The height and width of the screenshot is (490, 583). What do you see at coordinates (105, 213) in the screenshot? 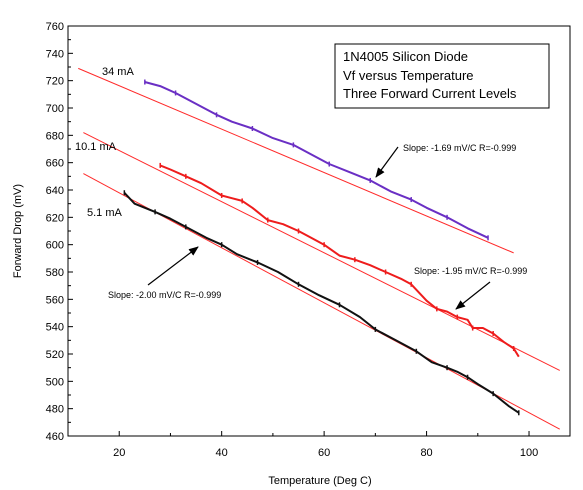
I see `series-label-5ma: 5.1 mA` at bounding box center [105, 213].